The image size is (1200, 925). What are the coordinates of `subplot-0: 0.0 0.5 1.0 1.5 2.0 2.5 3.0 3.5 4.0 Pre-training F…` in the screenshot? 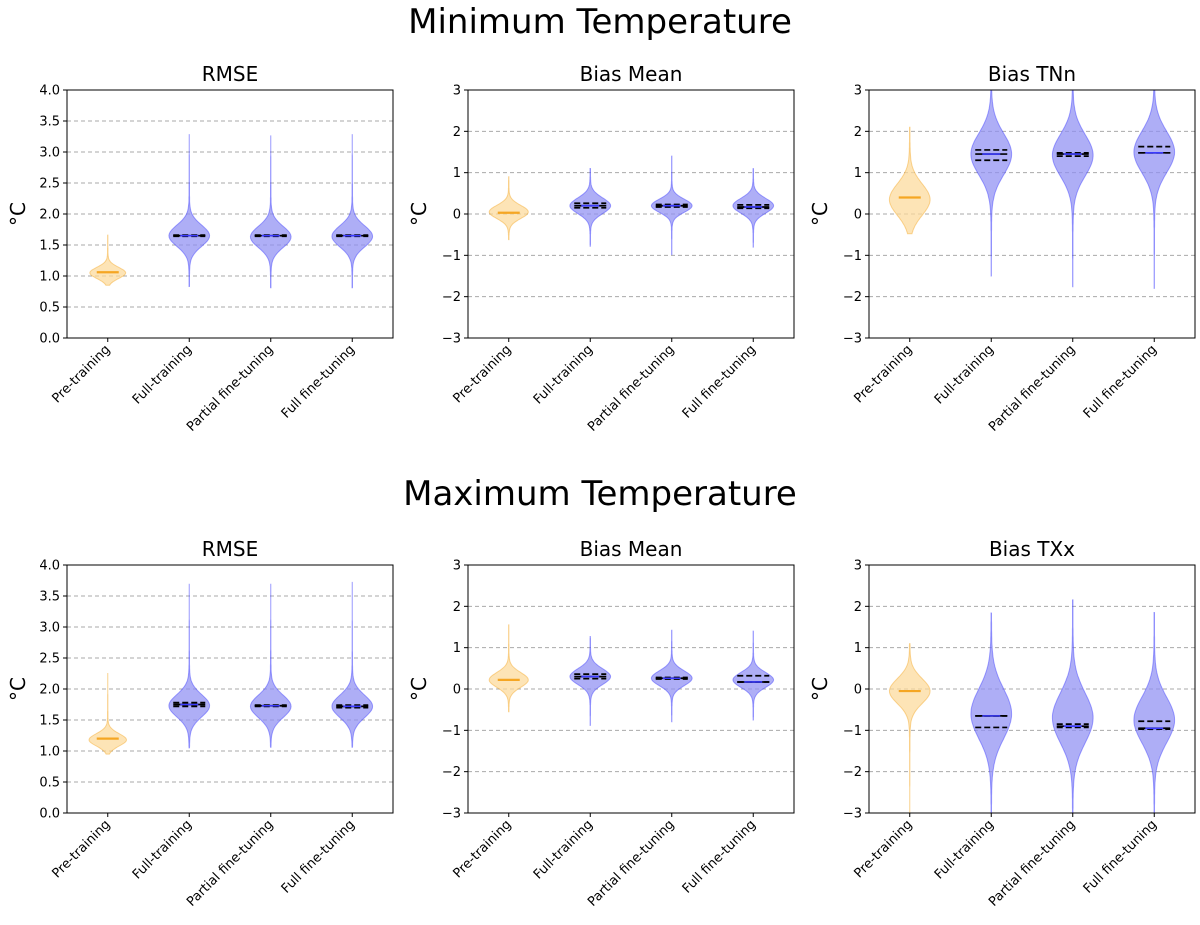 It's located at (200, 248).